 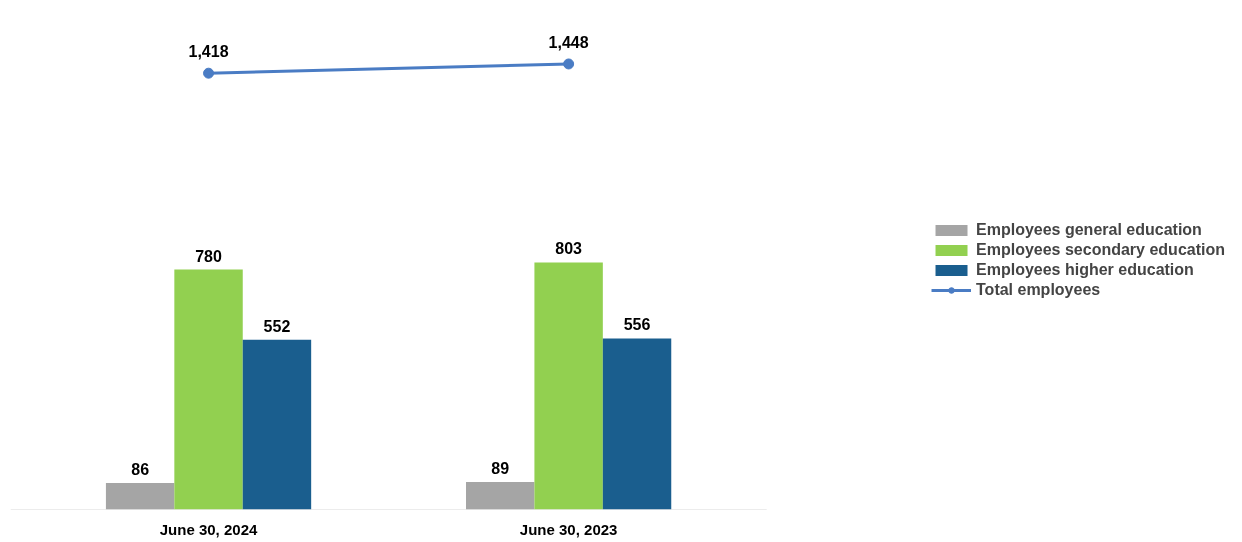 What do you see at coordinates (1038, 289) in the screenshot?
I see `legend-label: Total employees` at bounding box center [1038, 289].